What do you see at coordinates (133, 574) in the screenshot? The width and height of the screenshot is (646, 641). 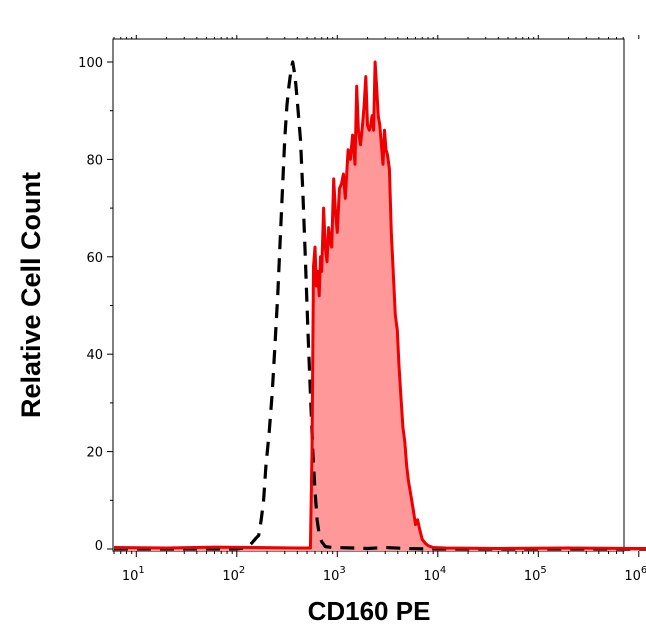 I see `x-tick-label: 10¹` at bounding box center [133, 574].